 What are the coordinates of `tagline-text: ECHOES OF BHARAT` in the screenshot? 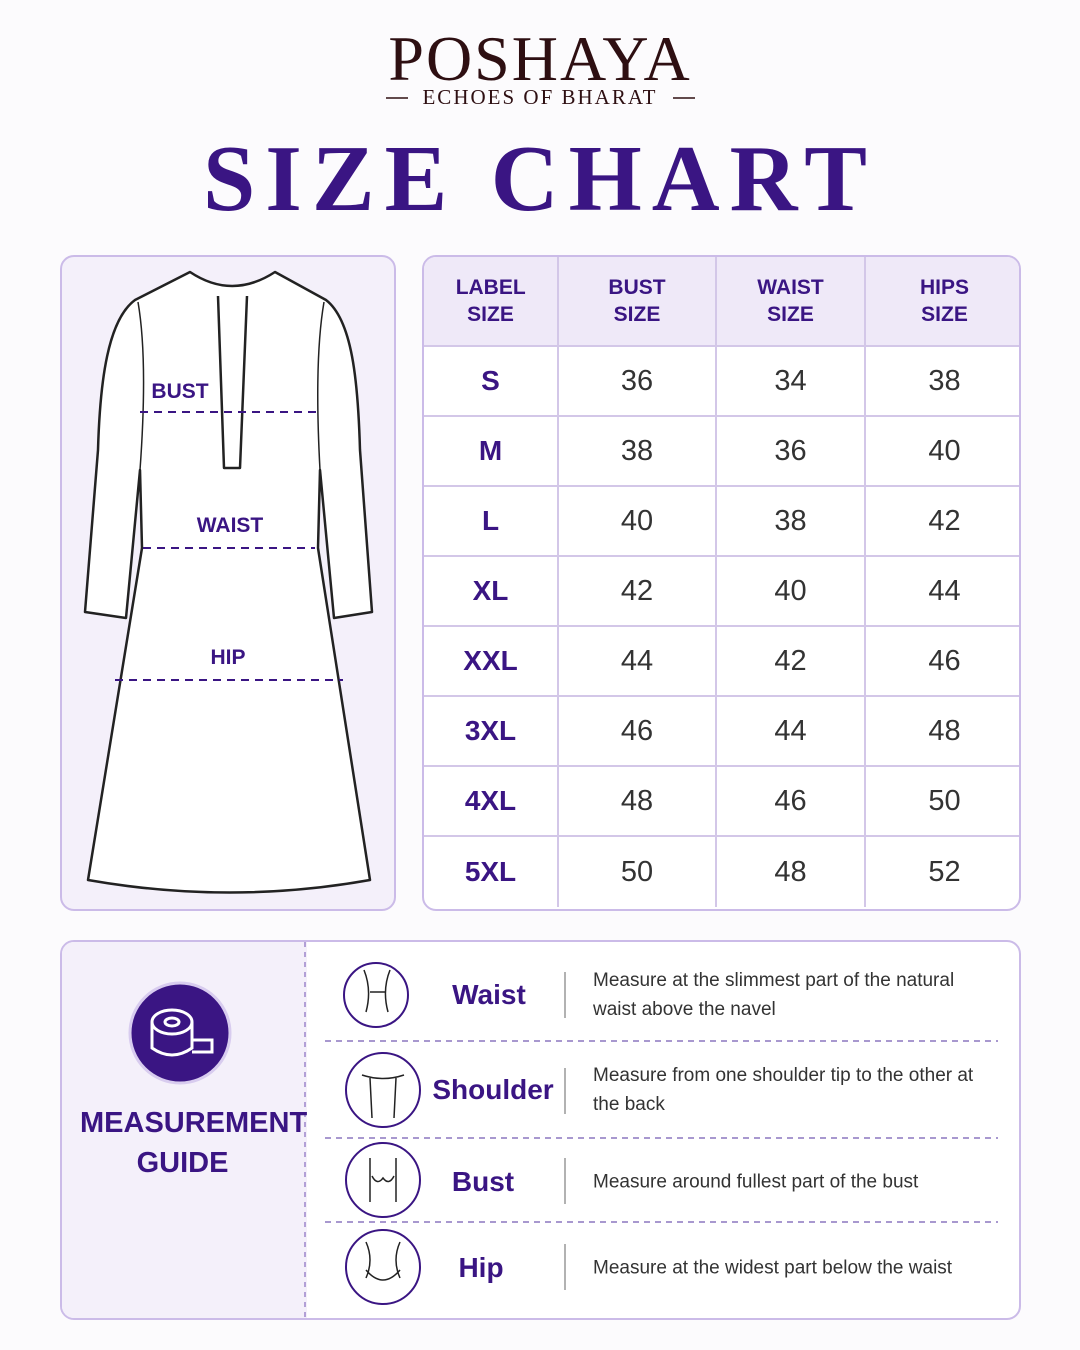 It's located at (540, 97).